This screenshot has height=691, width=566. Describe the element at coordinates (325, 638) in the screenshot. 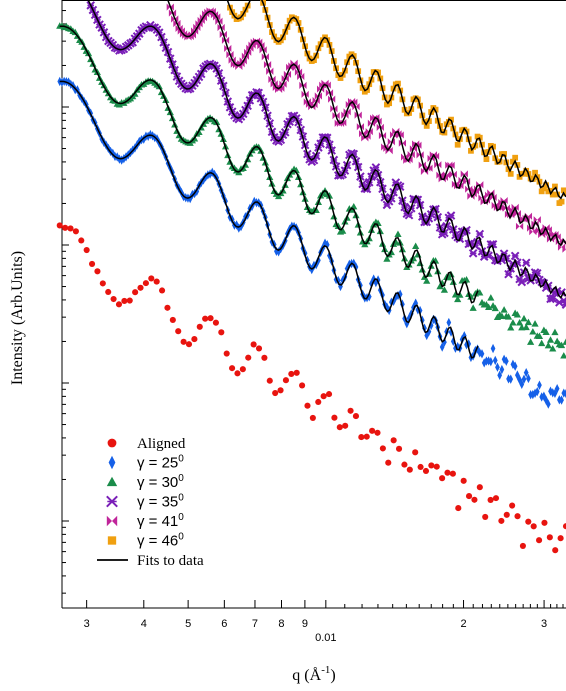

I see `x-tick-label: 0.01` at that location.